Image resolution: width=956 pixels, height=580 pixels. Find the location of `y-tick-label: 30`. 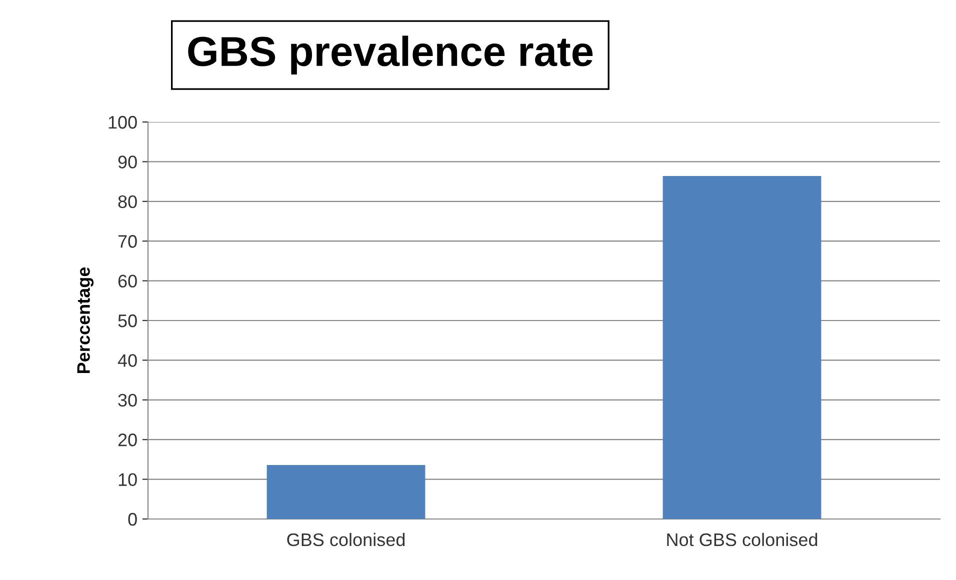

y-tick-label: 30 is located at coordinates (127, 400).